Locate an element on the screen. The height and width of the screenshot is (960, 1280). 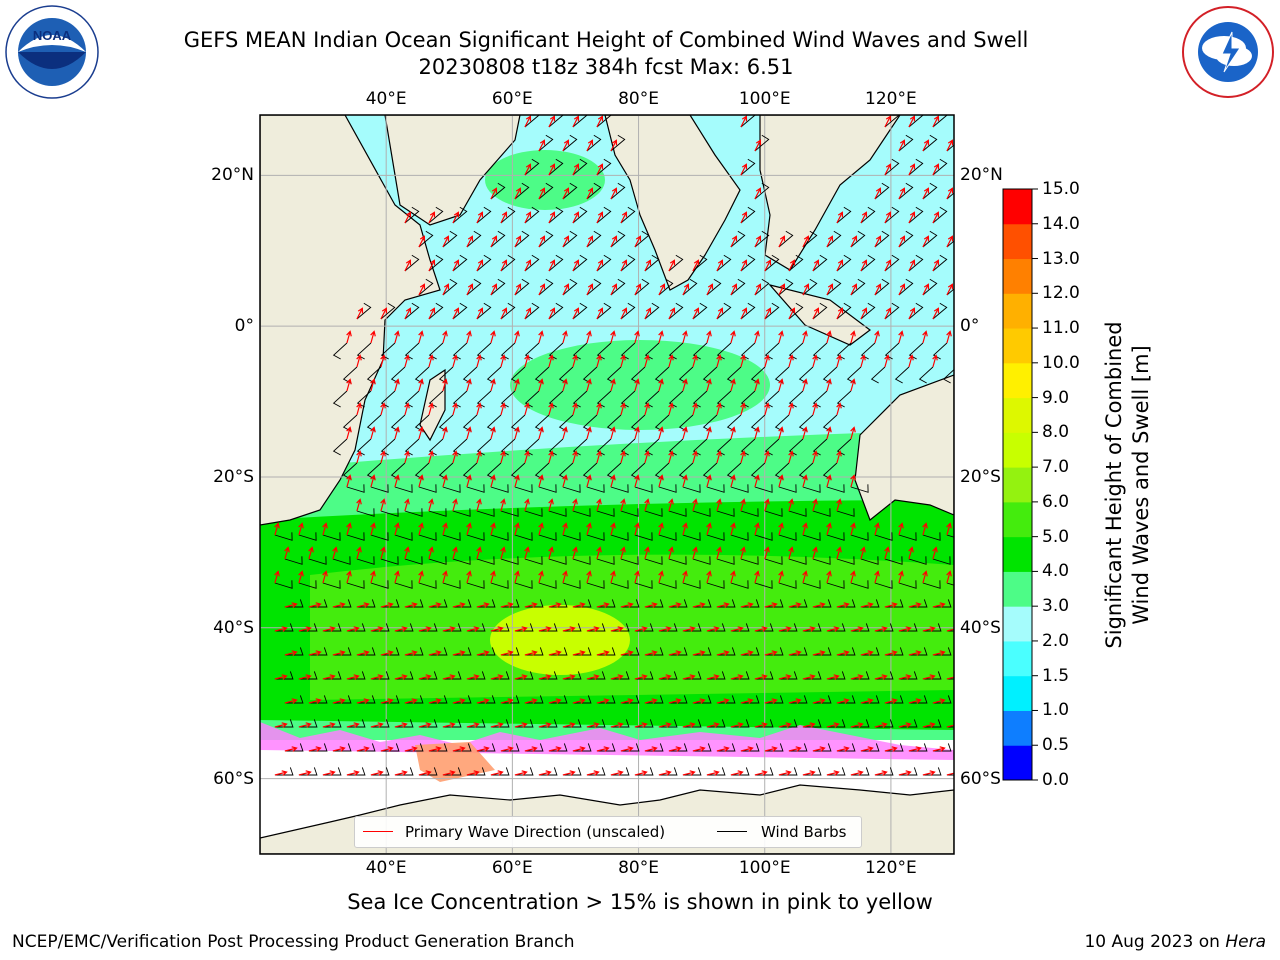
lat-tick-left: 60°S is located at coordinates (233, 778).